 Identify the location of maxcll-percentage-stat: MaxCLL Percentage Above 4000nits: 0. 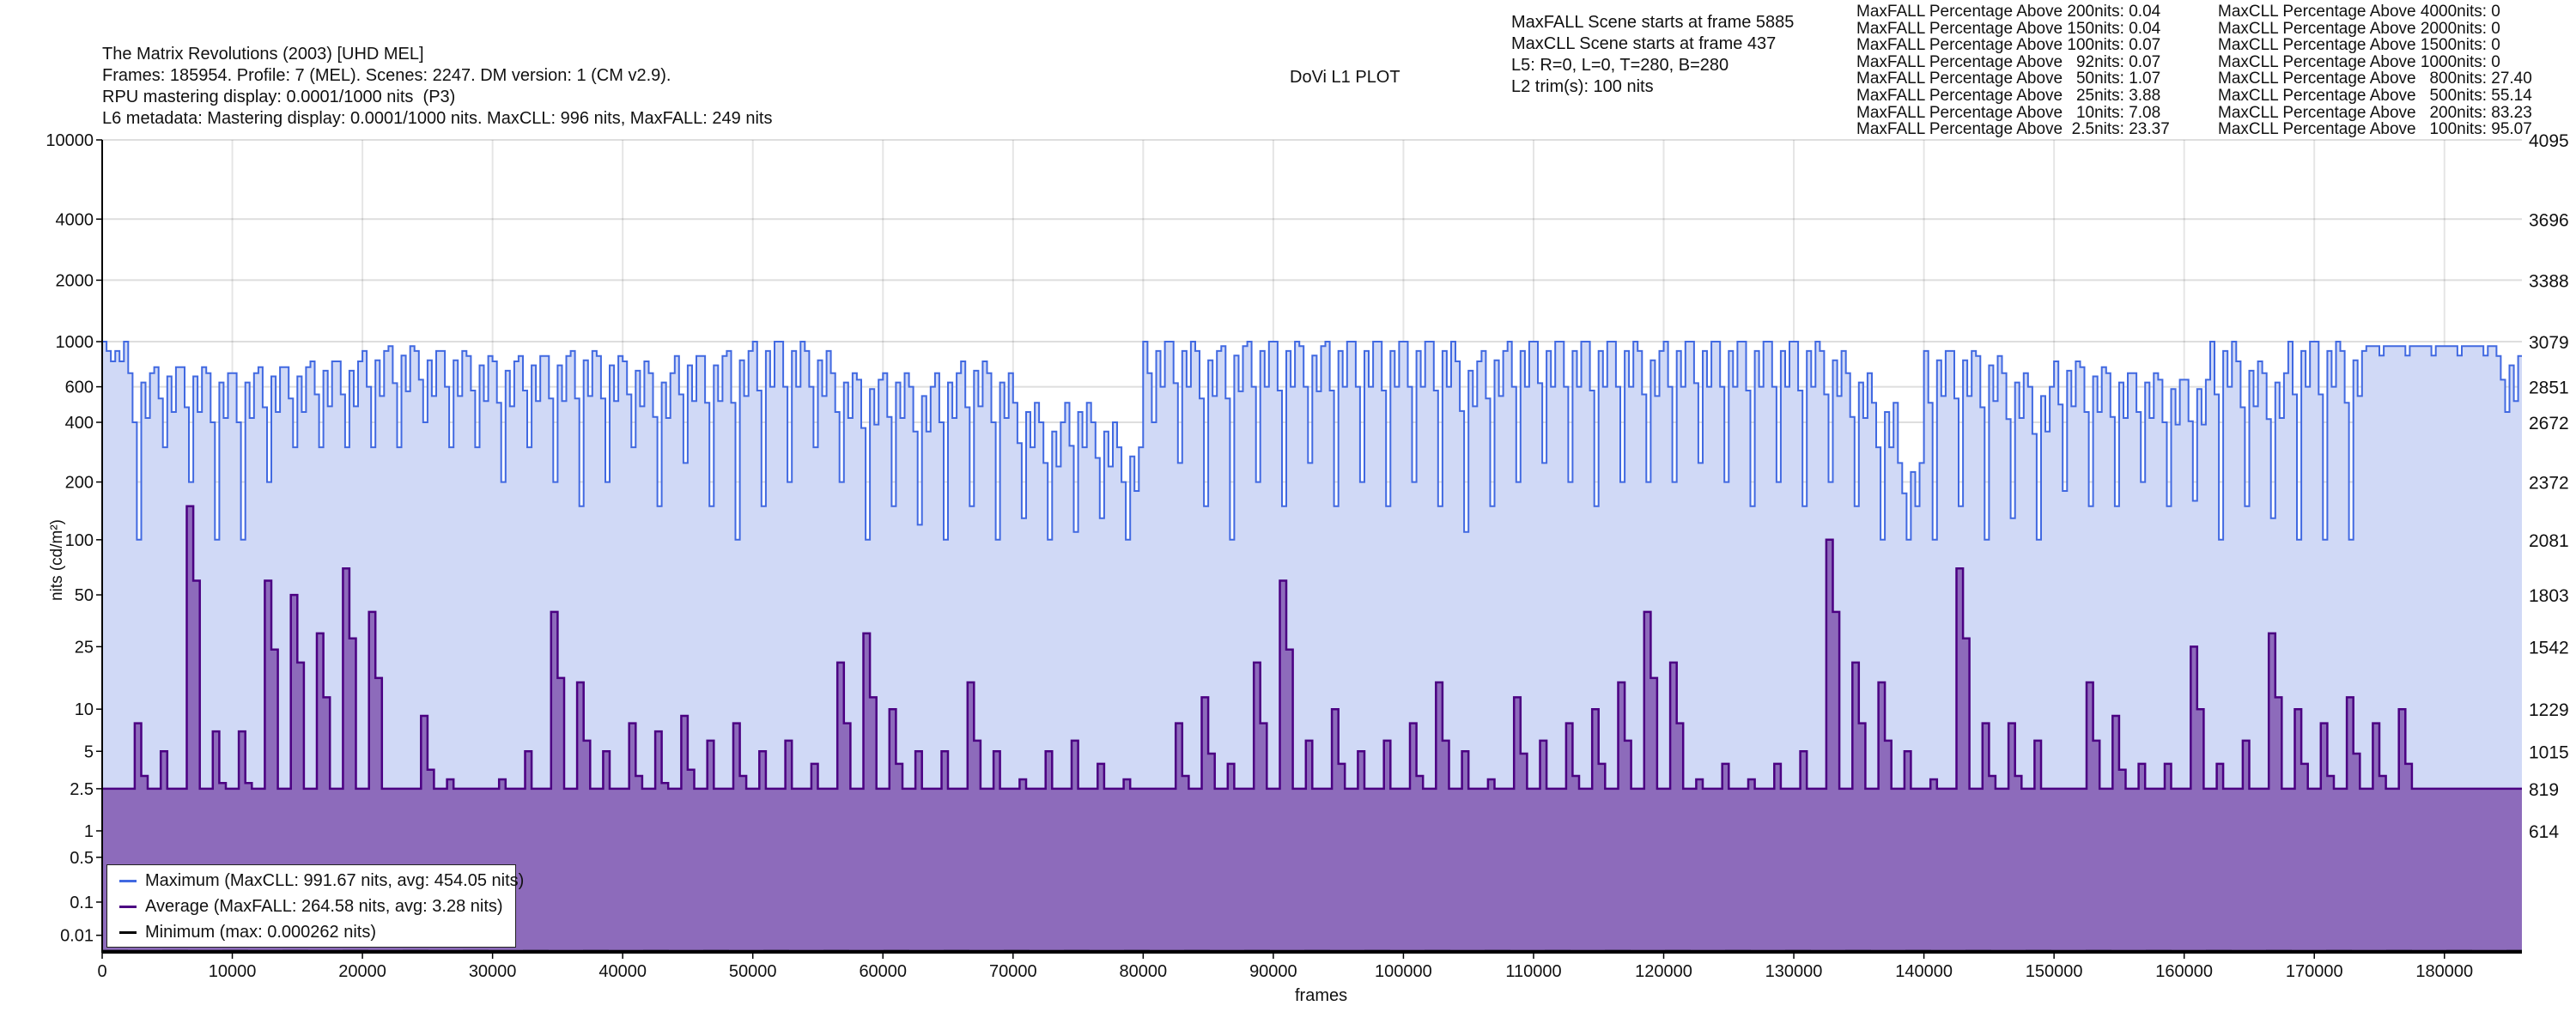
(2359, 12).